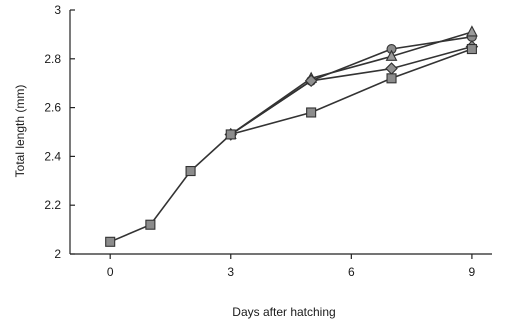  What do you see at coordinates (52, 59) in the screenshot?
I see `y-tick-label: 2.8` at bounding box center [52, 59].